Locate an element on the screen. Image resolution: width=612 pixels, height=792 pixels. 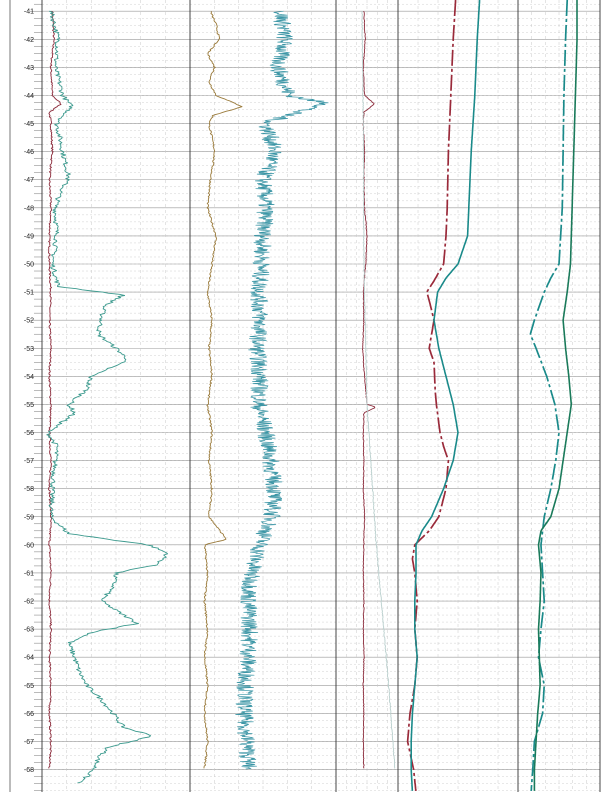
depth-tick-label: -52 is located at coordinates (29, 321).